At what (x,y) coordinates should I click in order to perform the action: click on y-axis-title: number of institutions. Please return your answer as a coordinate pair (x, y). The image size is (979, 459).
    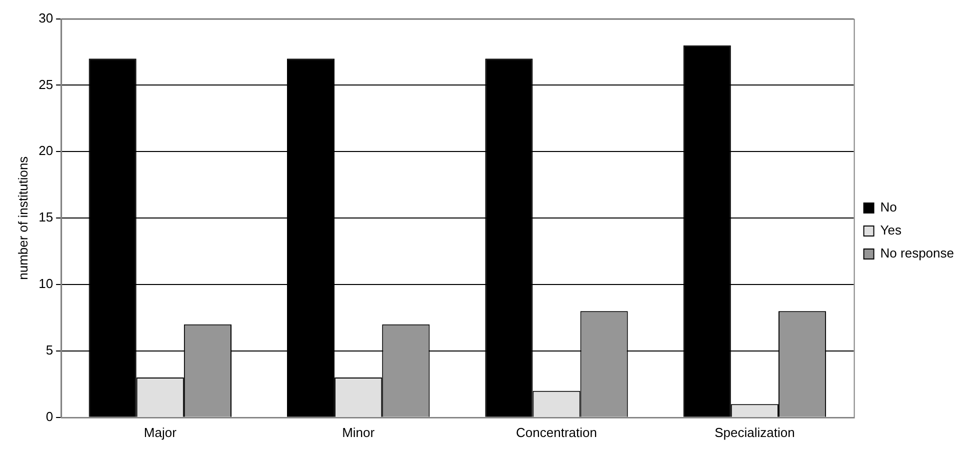
    Looking at the image, I should click on (22, 218).